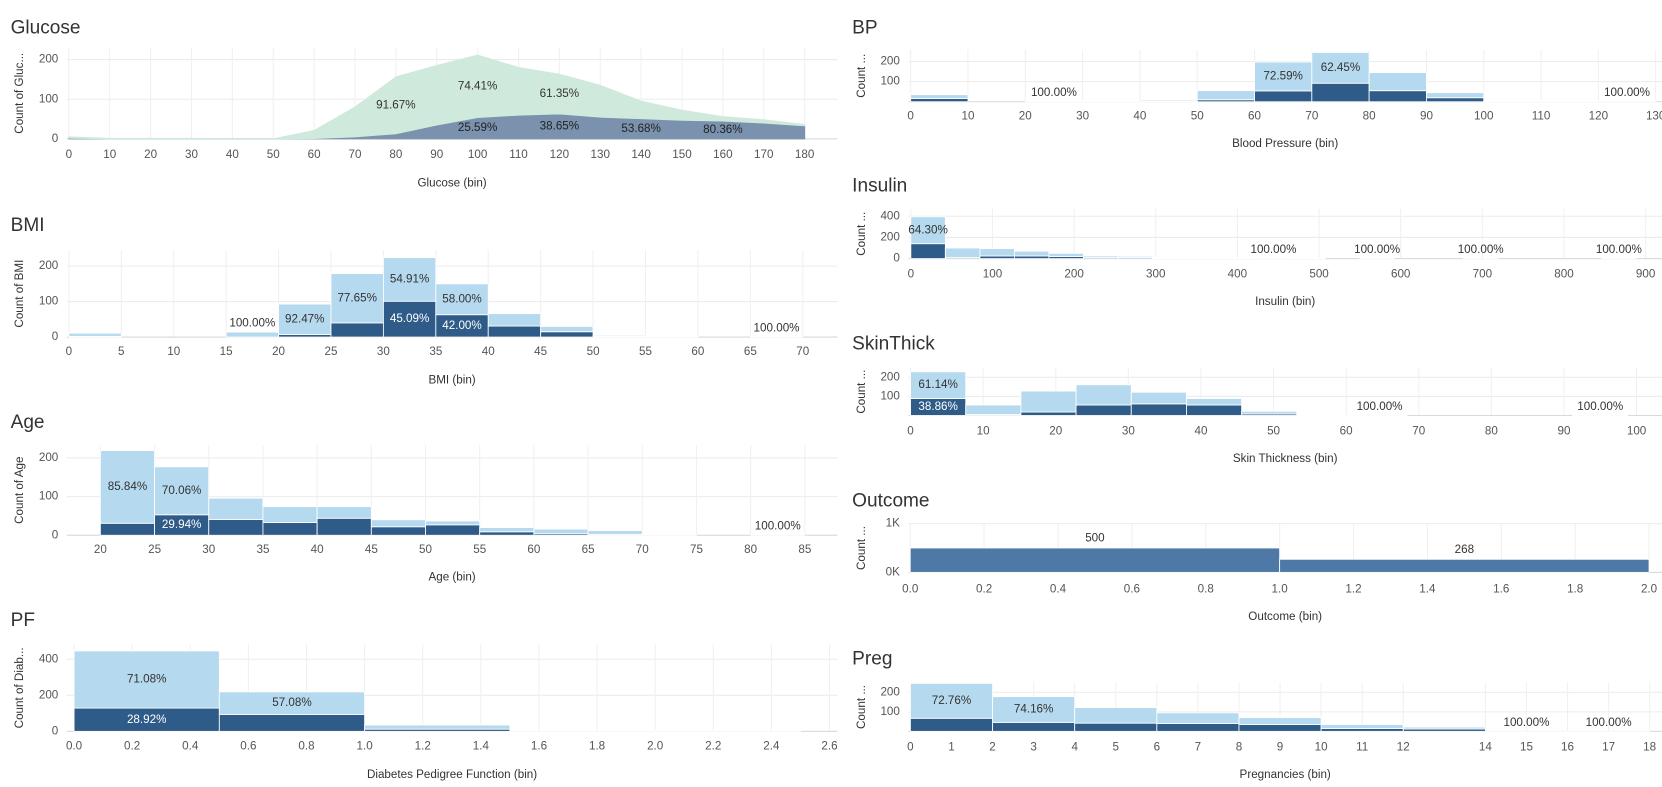 The height and width of the screenshot is (787, 1662). Describe the element at coordinates (992, 746) in the screenshot. I see `x-tick-label: 2` at that location.